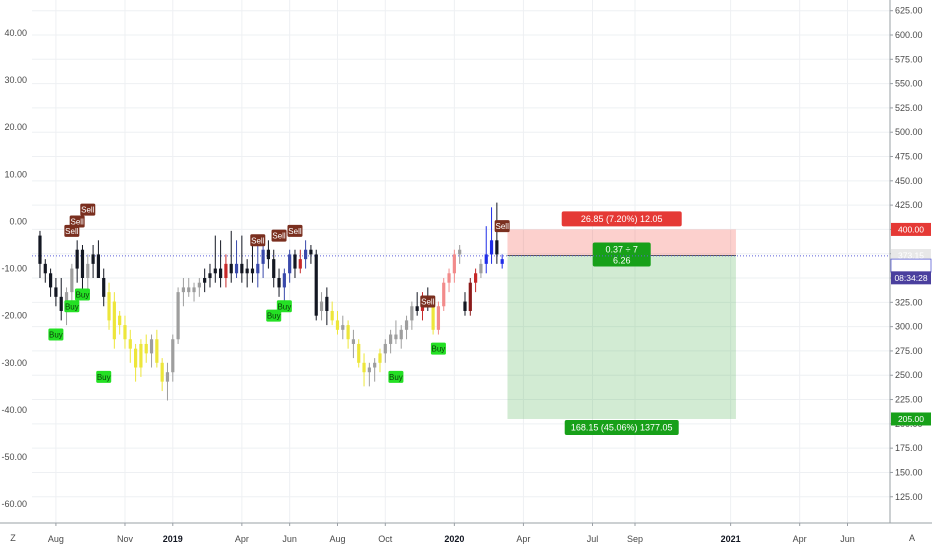 This screenshot has height=550, width=932. What do you see at coordinates (173, 539) in the screenshot?
I see `x-axis-tick: 2019` at bounding box center [173, 539].